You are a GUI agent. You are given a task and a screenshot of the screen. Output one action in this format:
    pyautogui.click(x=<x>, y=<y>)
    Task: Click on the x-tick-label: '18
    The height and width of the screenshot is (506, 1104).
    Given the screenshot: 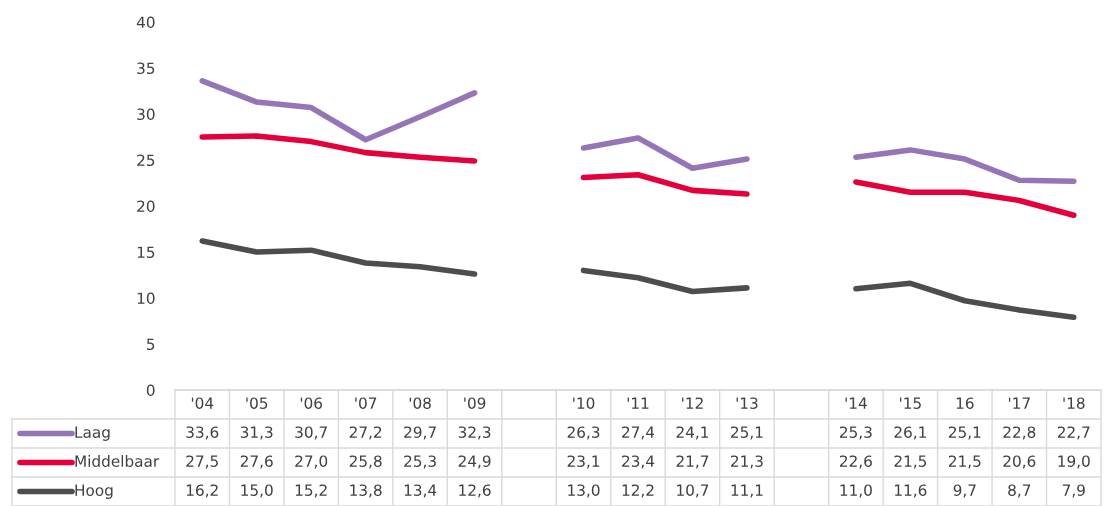 What is the action you would take?
    pyautogui.click(x=1074, y=403)
    